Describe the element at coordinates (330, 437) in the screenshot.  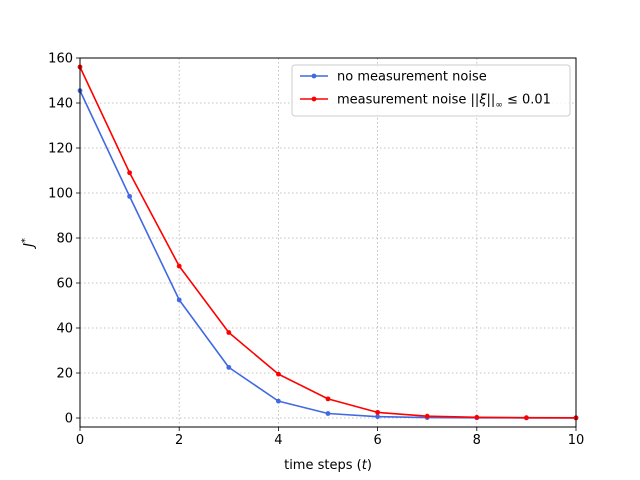
I see `x-axis-ticks: 0 2 4 6 8 10` at that location.